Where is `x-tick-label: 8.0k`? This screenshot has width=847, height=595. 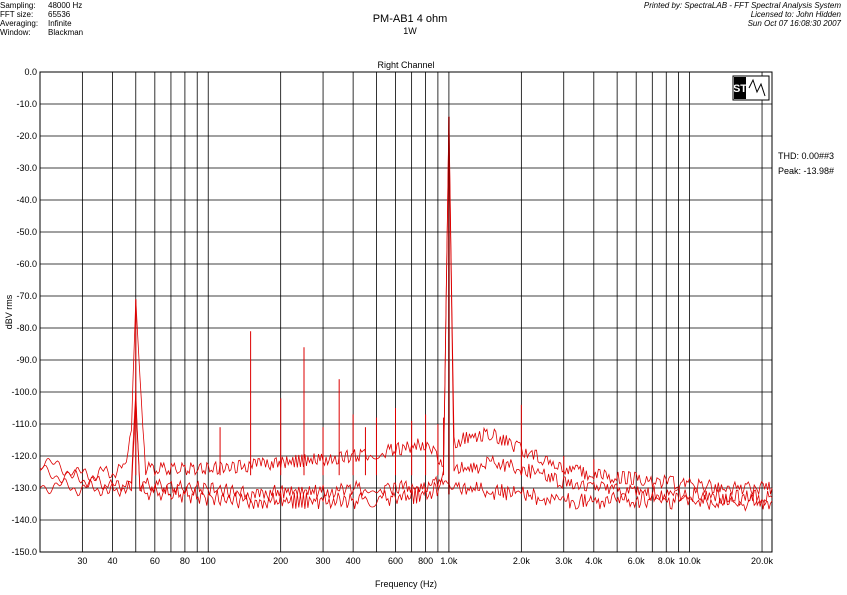
x-tick-label: 8.0k is located at coordinates (667, 561).